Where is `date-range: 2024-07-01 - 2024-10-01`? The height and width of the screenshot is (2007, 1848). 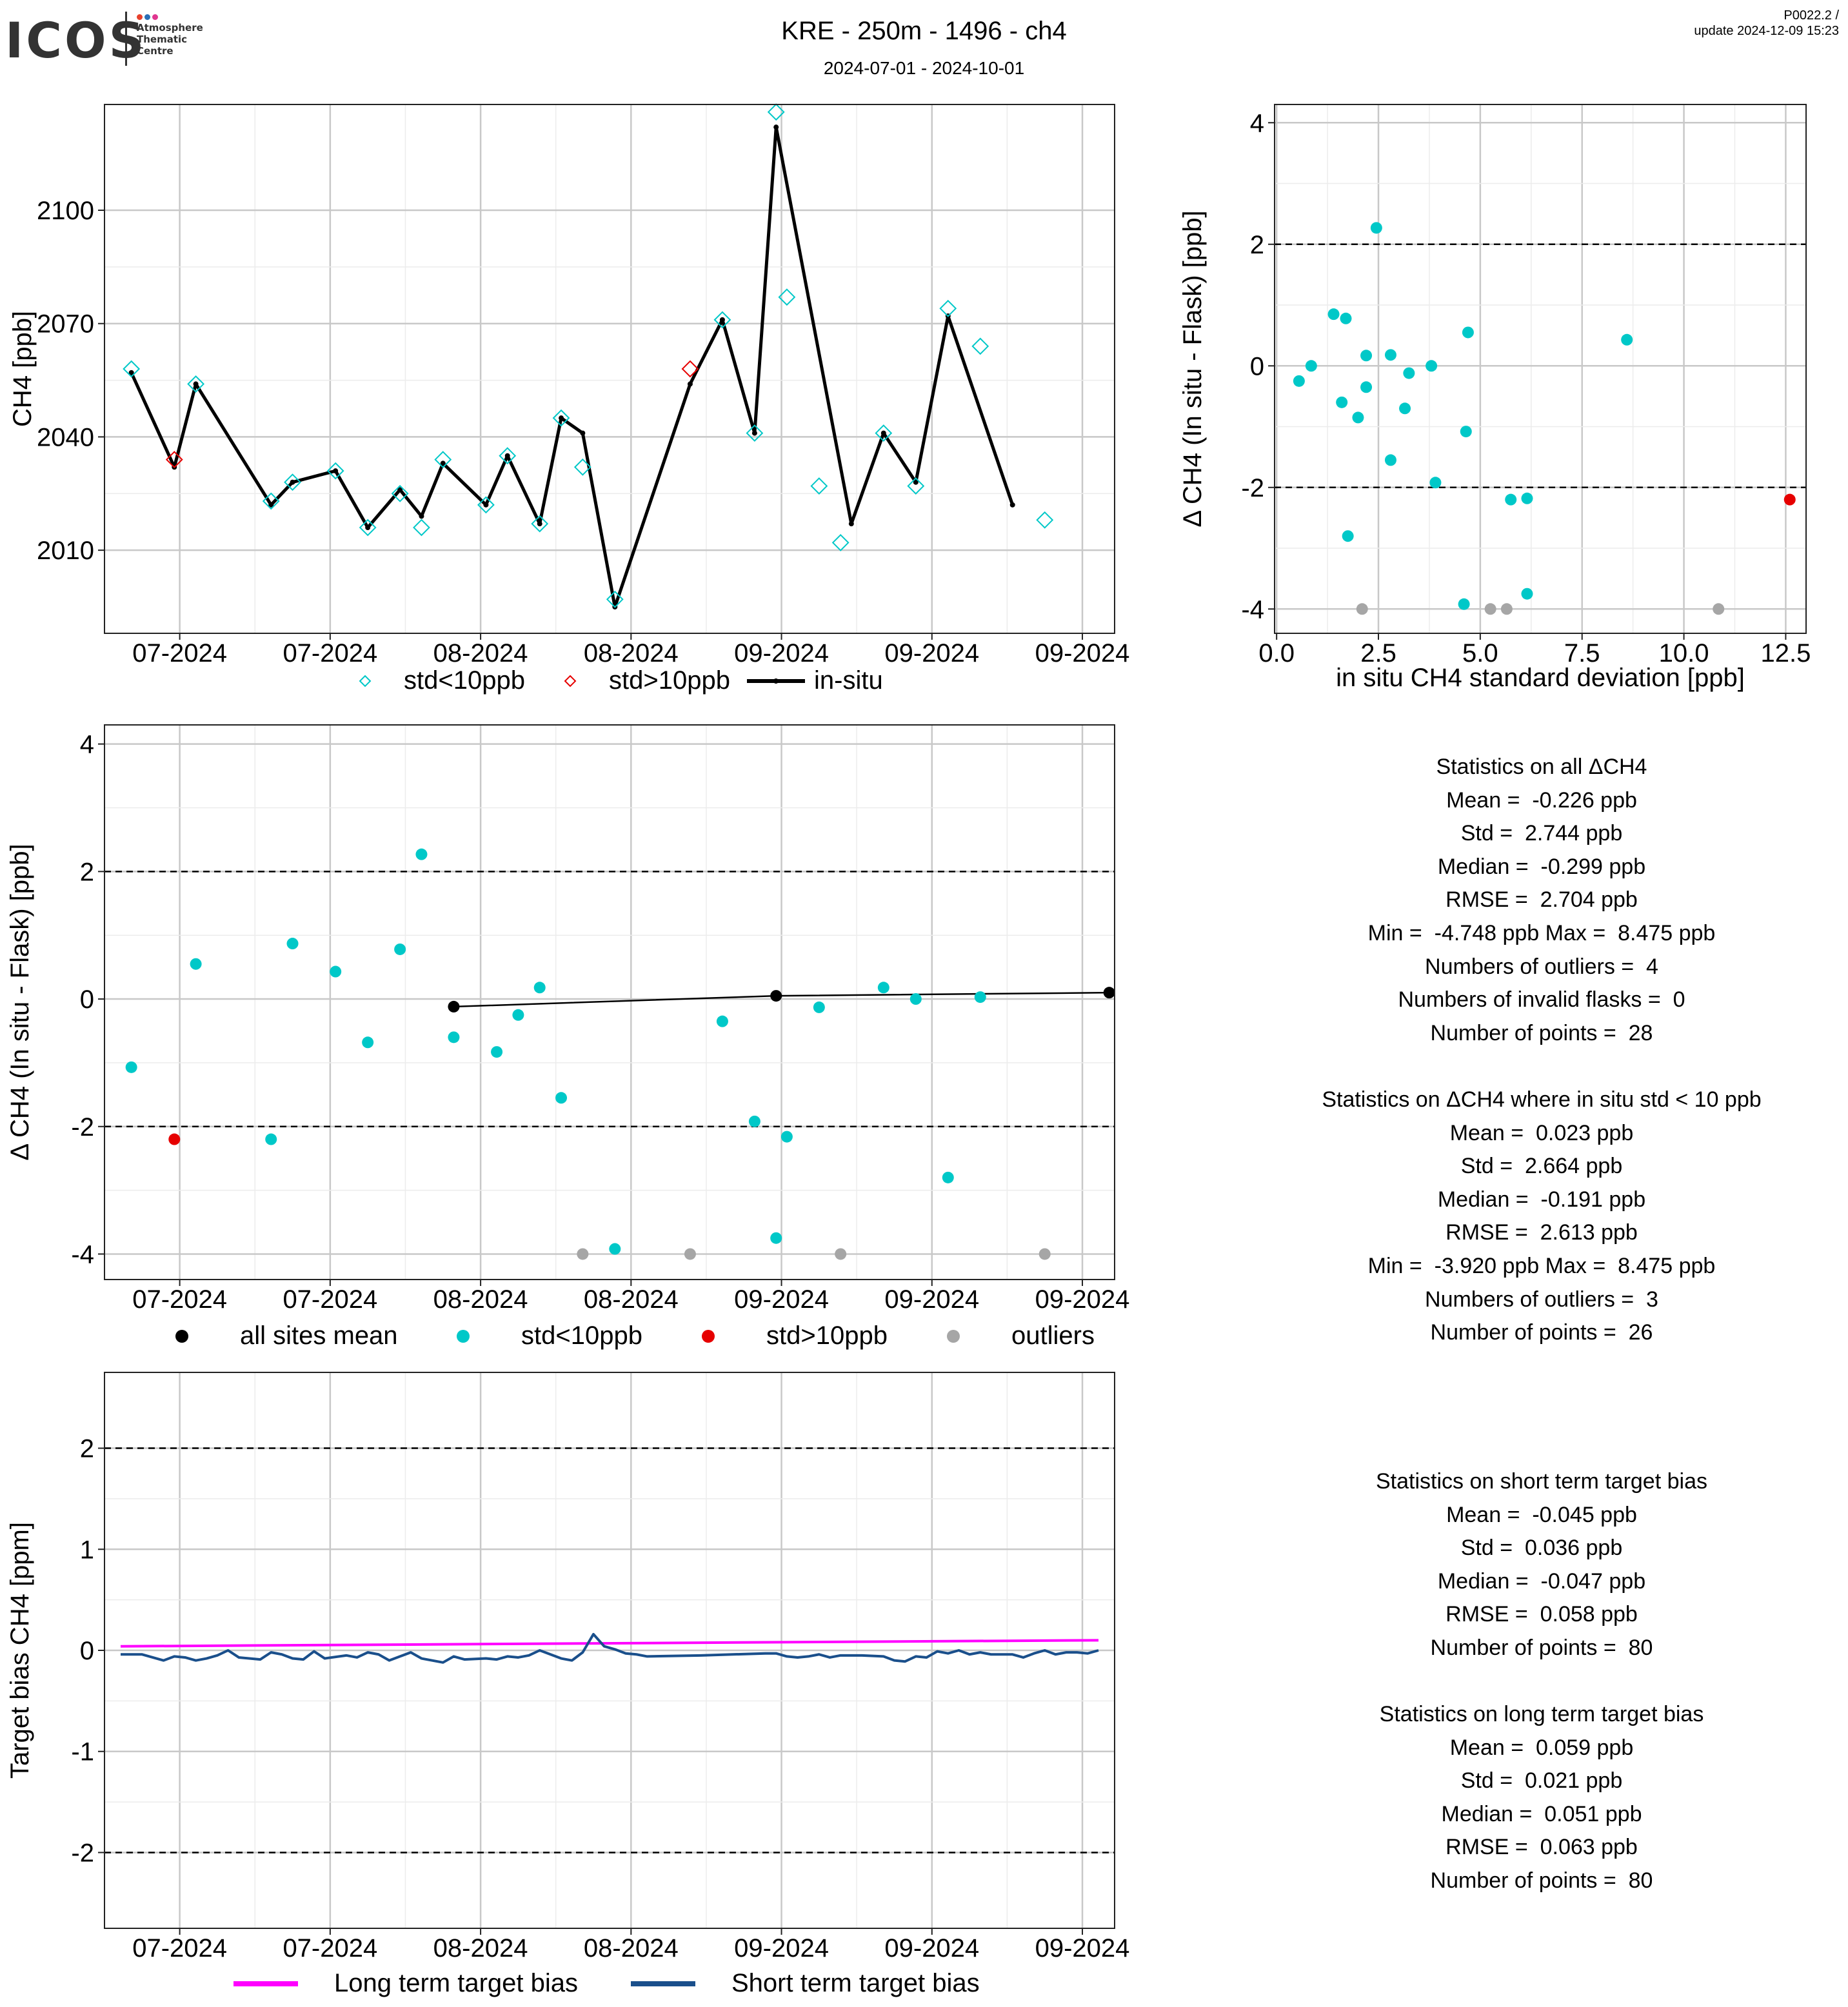
date-range: 2024-07-01 - 2024-10-01 is located at coordinates (924, 68).